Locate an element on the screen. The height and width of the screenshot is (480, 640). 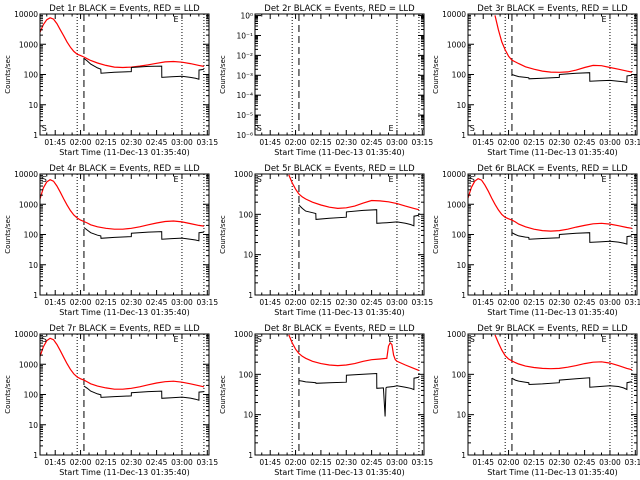
y-tick-label: 10⁻¹ is located at coordinates (244, 35).